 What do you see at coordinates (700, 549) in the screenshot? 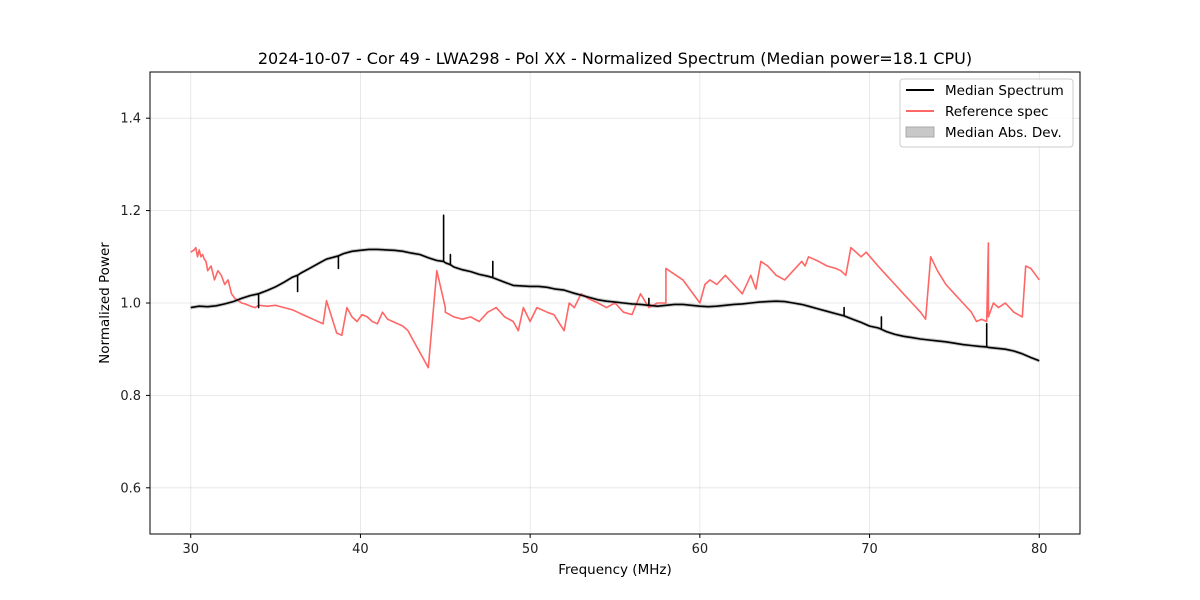
I see `x-tick-label: 60` at bounding box center [700, 549].